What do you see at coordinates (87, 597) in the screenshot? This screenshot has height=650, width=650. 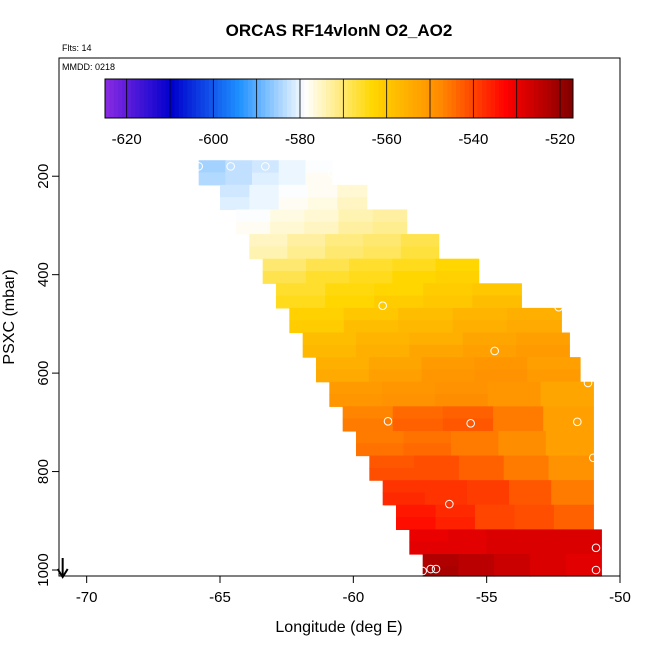 I see `x-tick-label: -70` at bounding box center [87, 597].